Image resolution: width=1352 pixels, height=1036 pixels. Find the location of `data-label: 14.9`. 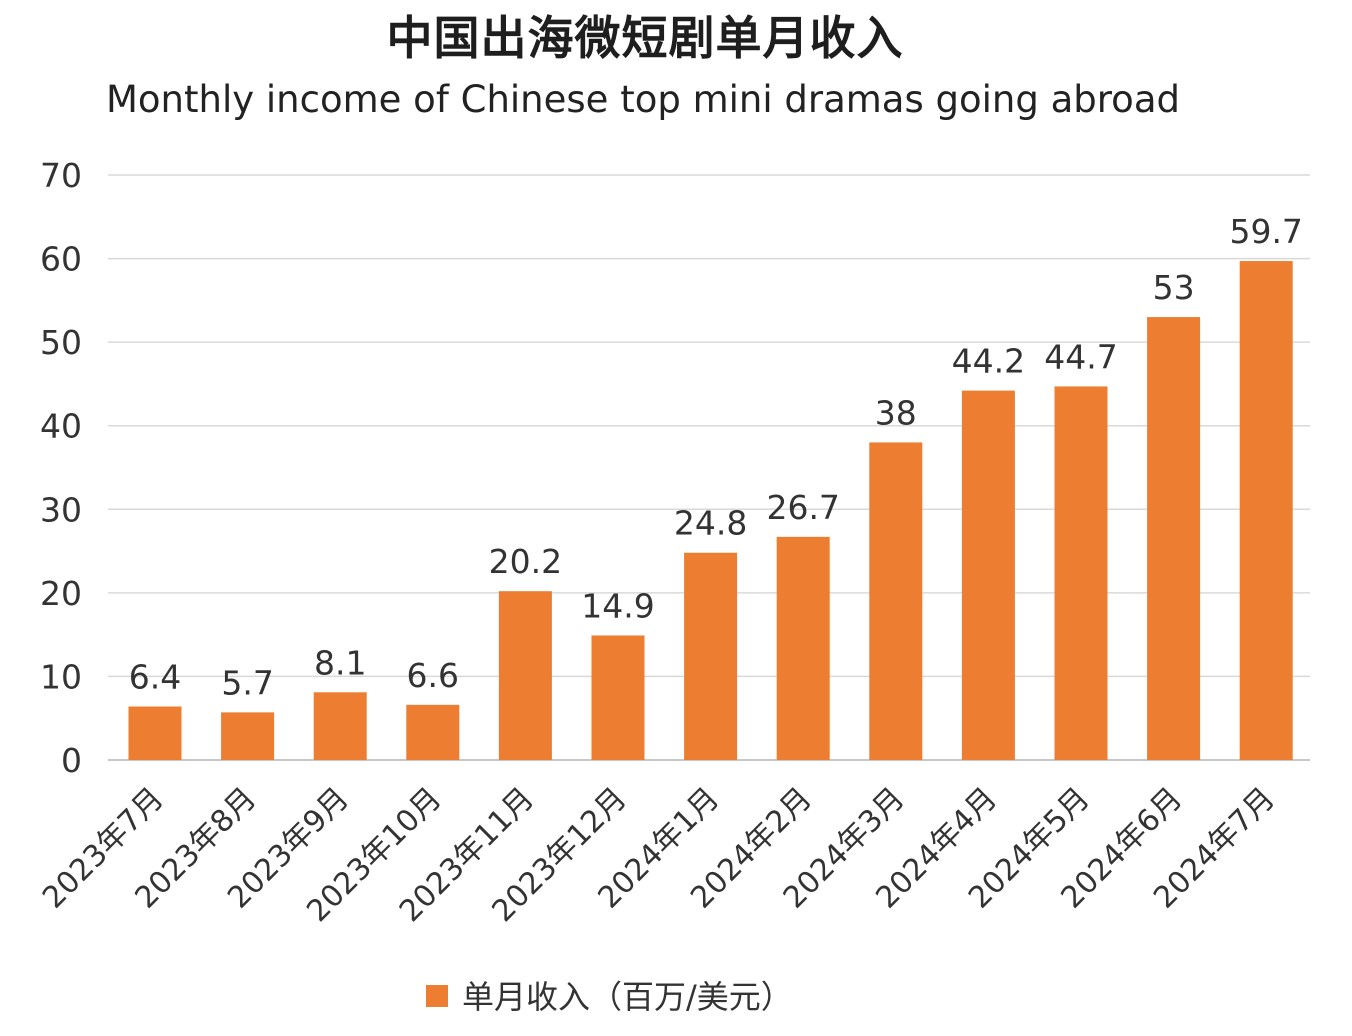

data-label: 14.9 is located at coordinates (617, 605).